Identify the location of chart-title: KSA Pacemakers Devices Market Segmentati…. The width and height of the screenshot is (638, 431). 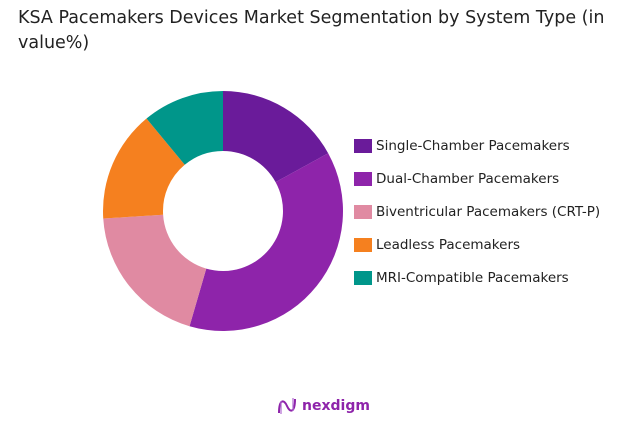
(311, 30).